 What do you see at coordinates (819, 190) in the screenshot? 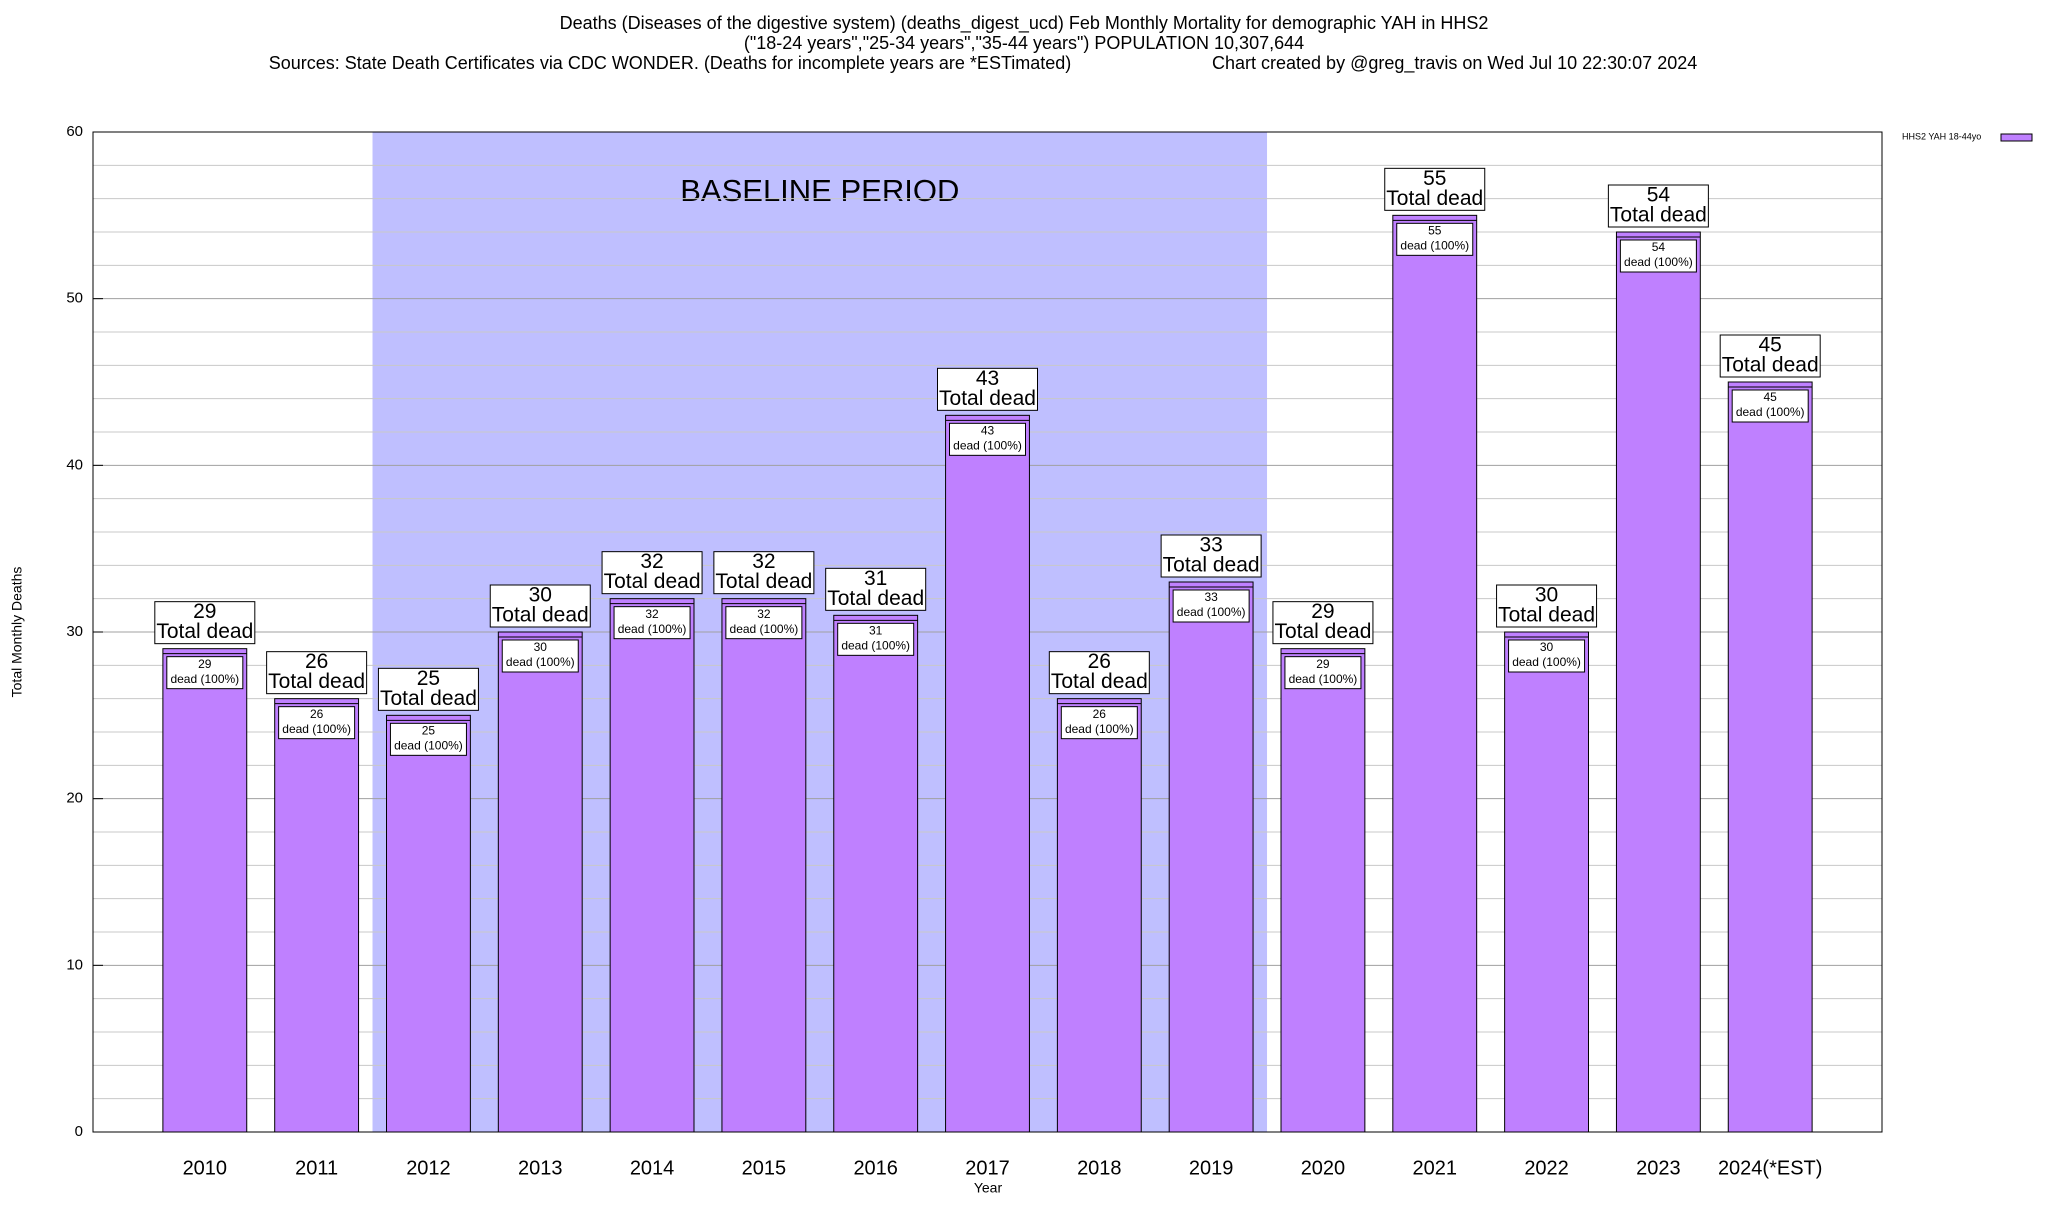
I see `baseline-annotation: BASELINE PERIOD` at bounding box center [819, 190].